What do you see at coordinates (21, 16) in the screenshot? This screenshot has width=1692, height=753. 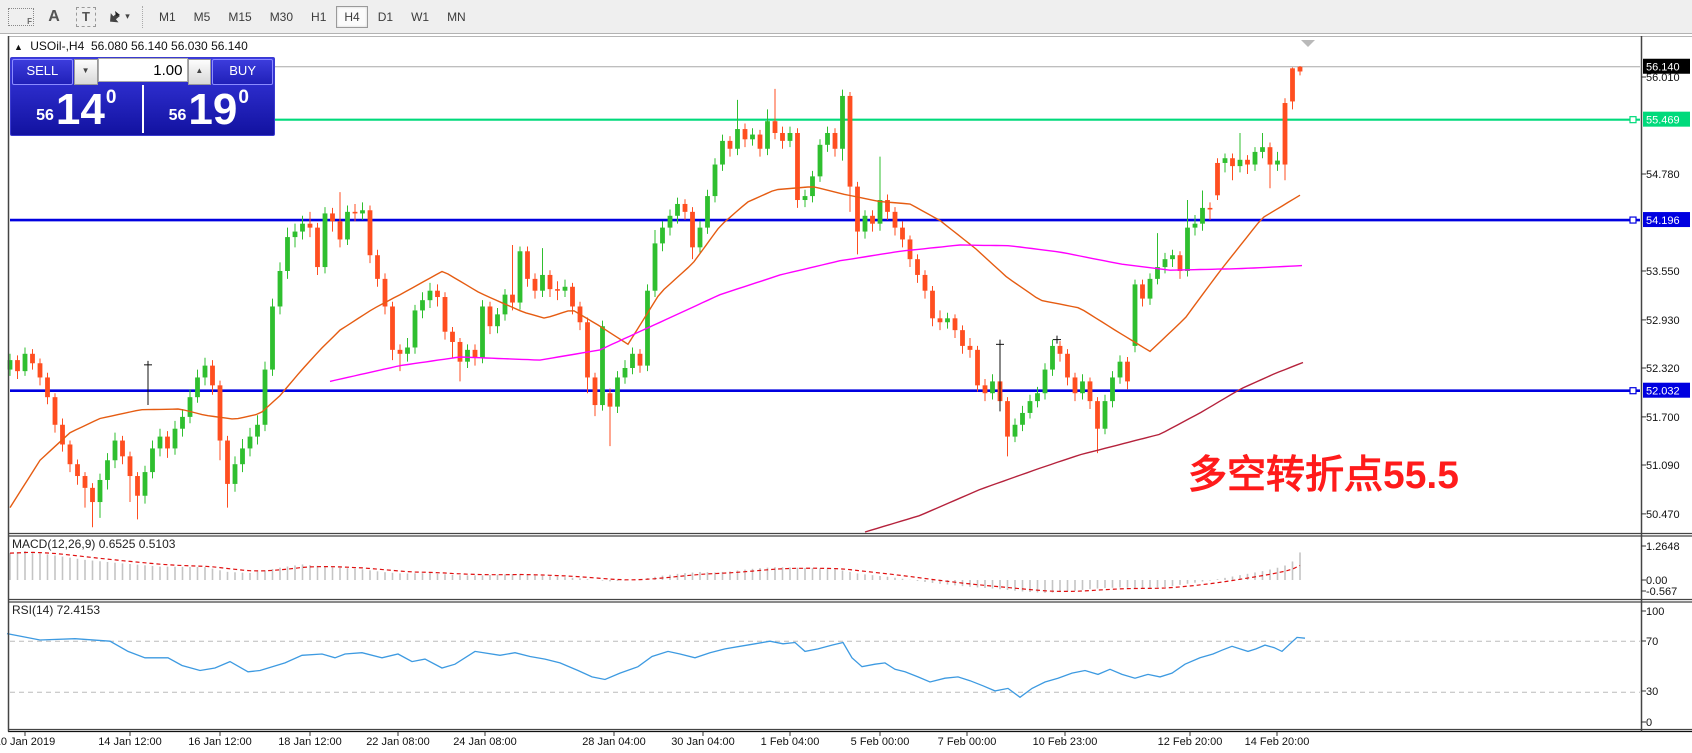 I see `chart-grid-icon: F` at bounding box center [21, 16].